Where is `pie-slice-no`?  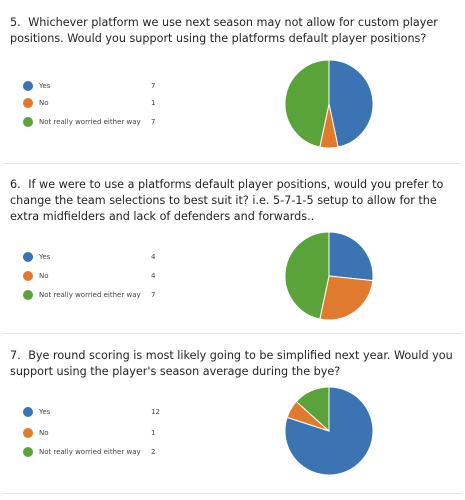
pie-slice-no is located at coordinates (346, 298).